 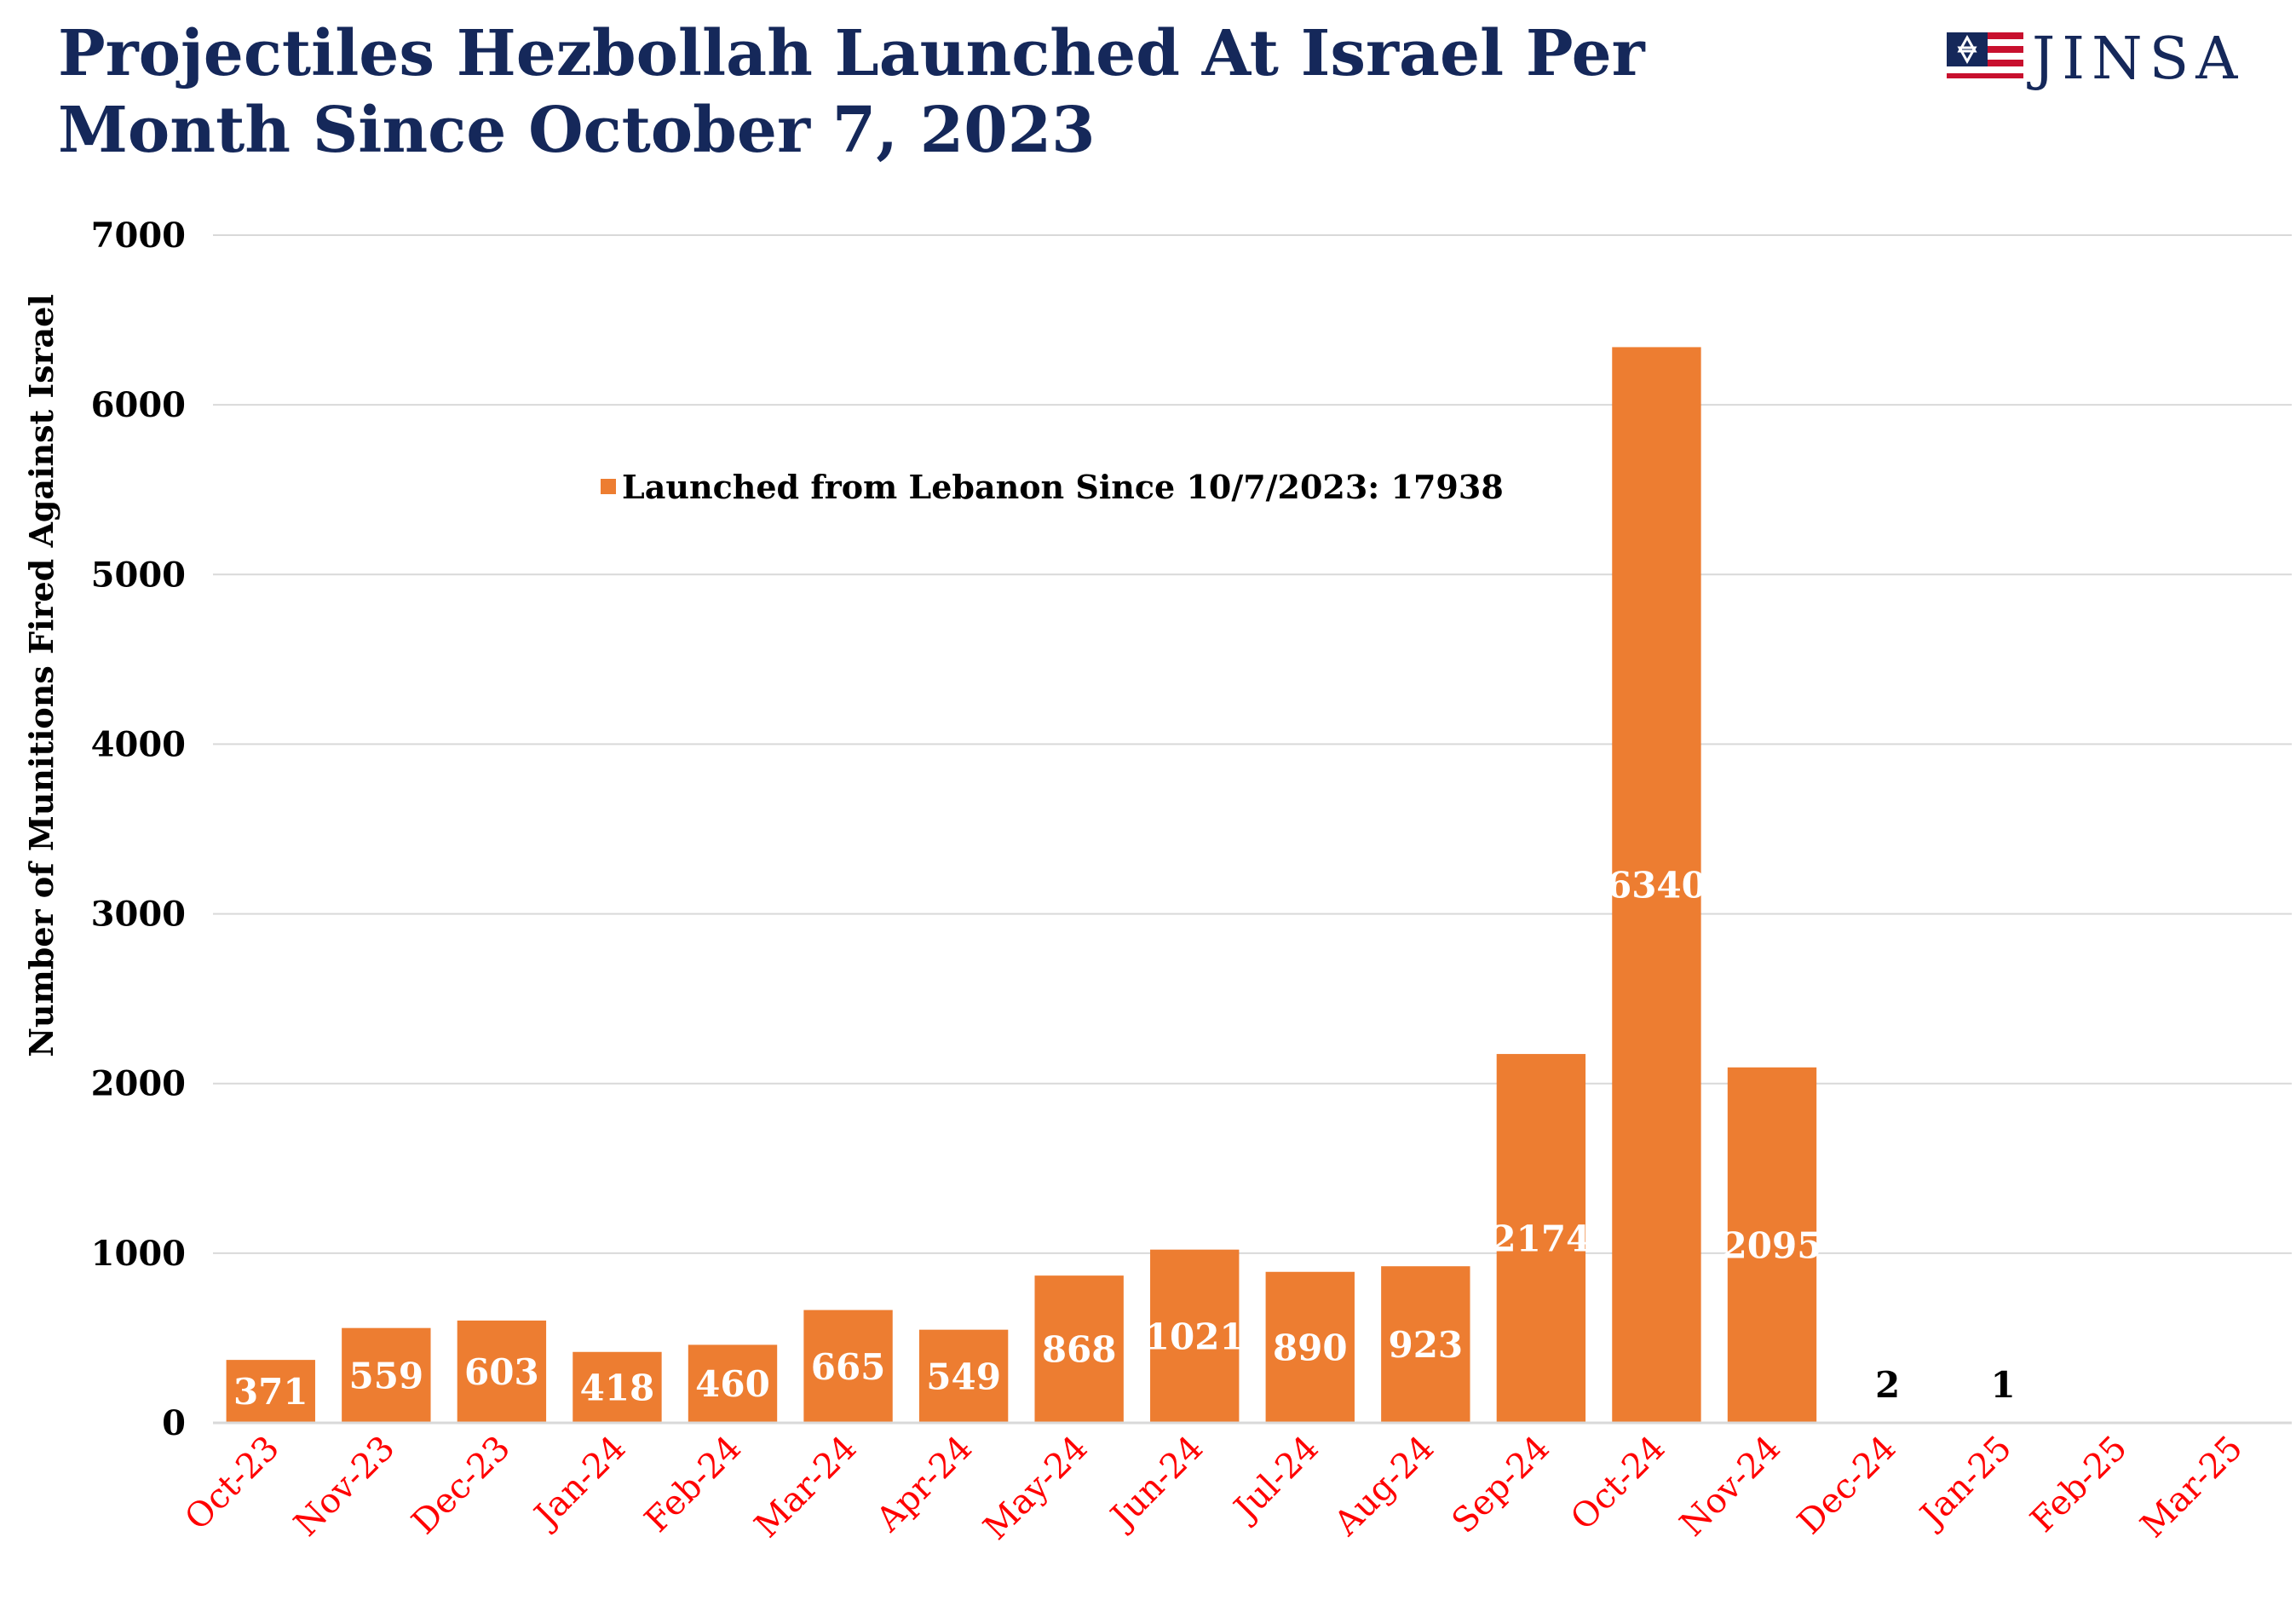 What do you see at coordinates (1985, 55) in the screenshot?
I see `flag-star-icon` at bounding box center [1985, 55].